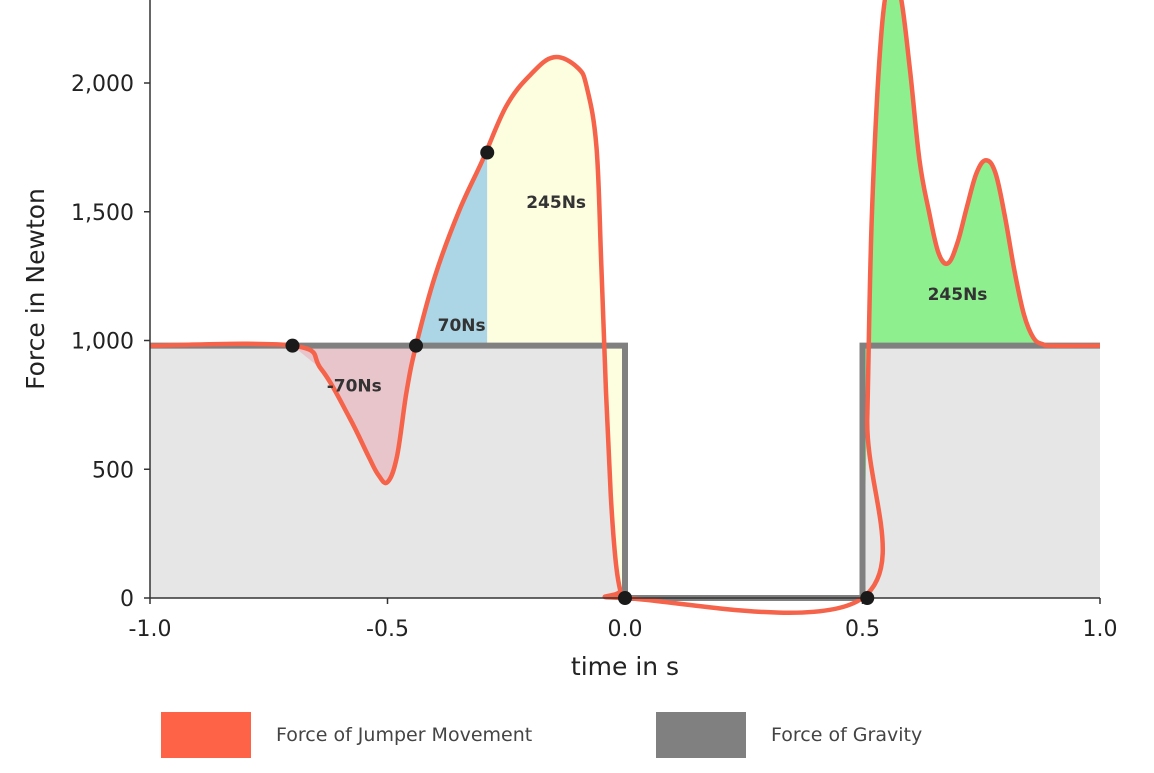 The width and height of the screenshot is (1154, 773). What do you see at coordinates (462, 326) in the screenshot?
I see `impulse-label-2: 70Ns` at bounding box center [462, 326].